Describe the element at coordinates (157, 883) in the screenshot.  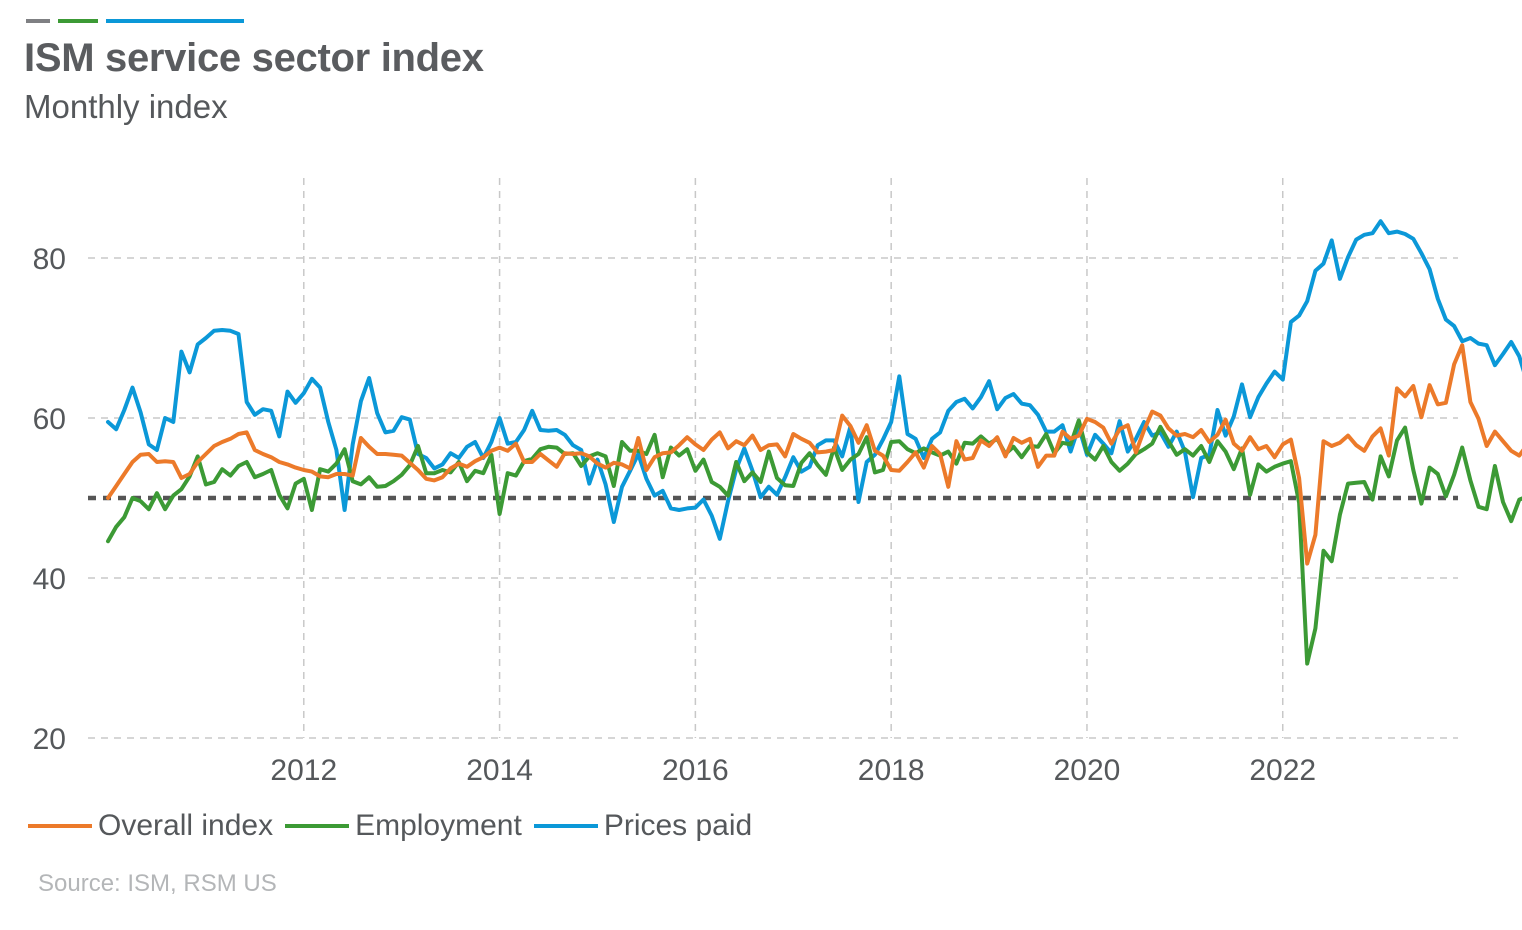
I see `source-note: Source: ISM, RSM US` at that location.